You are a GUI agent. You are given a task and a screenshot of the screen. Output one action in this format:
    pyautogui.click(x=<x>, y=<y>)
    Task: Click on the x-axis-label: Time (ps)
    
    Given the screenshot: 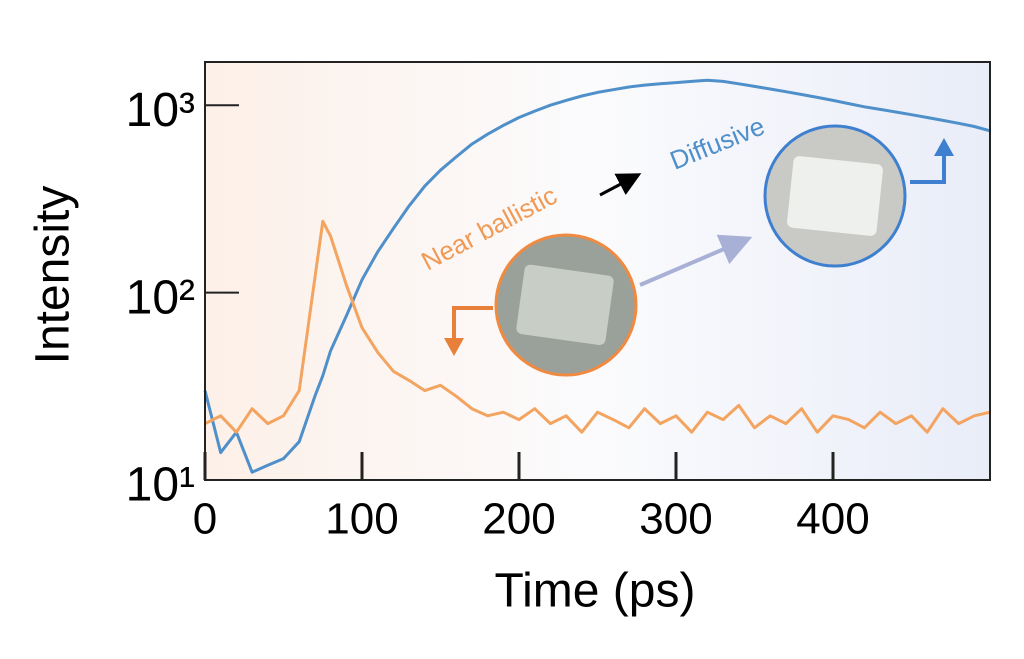 What is the action you would take?
    pyautogui.click(x=595, y=591)
    